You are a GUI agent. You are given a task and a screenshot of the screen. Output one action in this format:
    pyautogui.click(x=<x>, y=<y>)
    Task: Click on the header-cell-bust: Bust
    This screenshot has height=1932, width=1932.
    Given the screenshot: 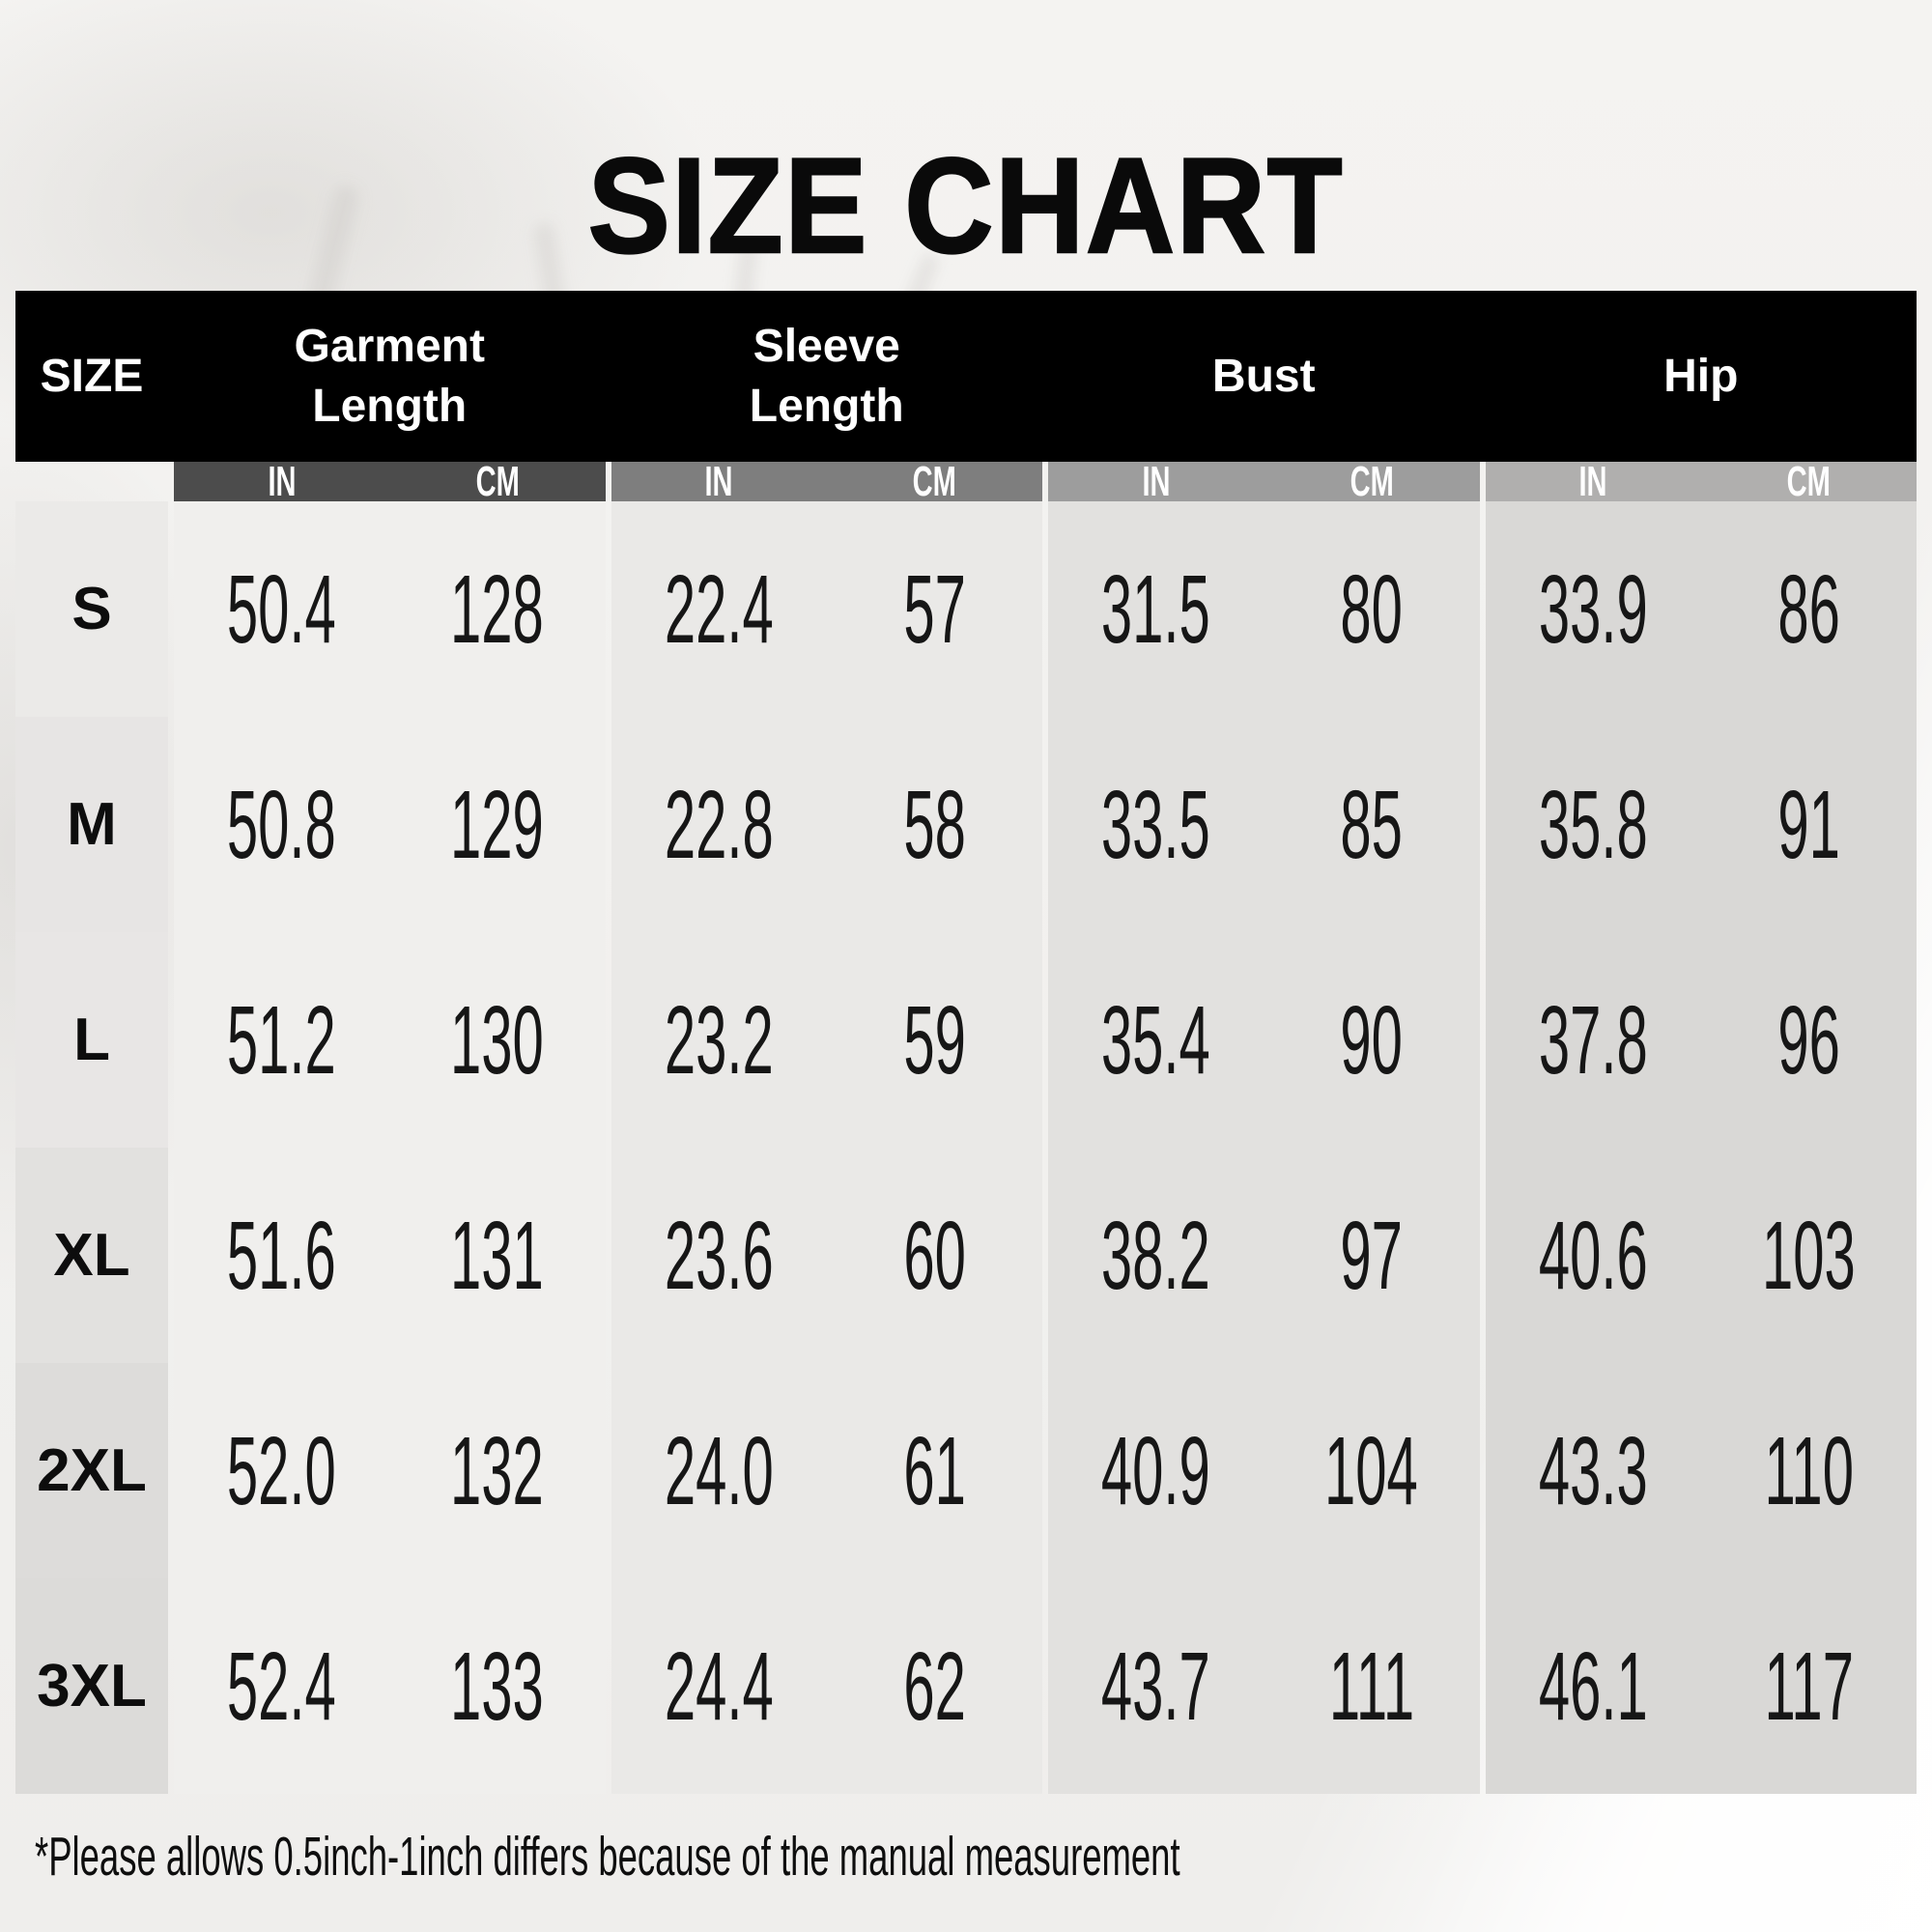 What is the action you would take?
    pyautogui.click(x=1263, y=376)
    